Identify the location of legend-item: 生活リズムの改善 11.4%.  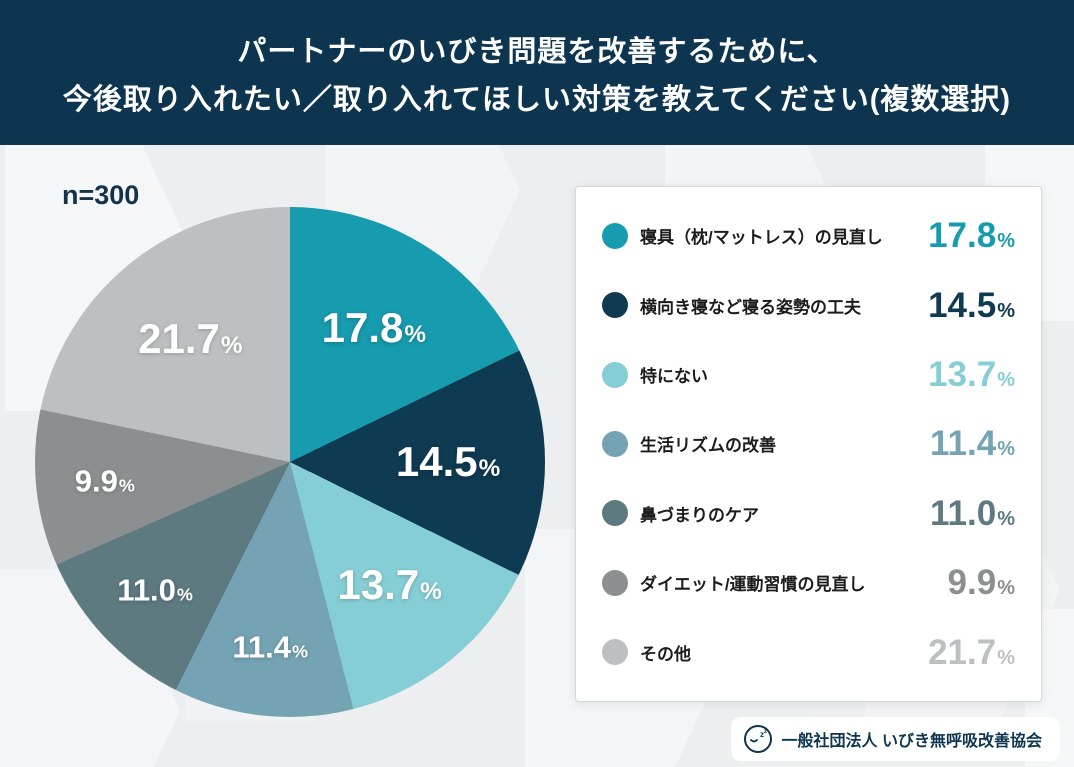
(808, 443).